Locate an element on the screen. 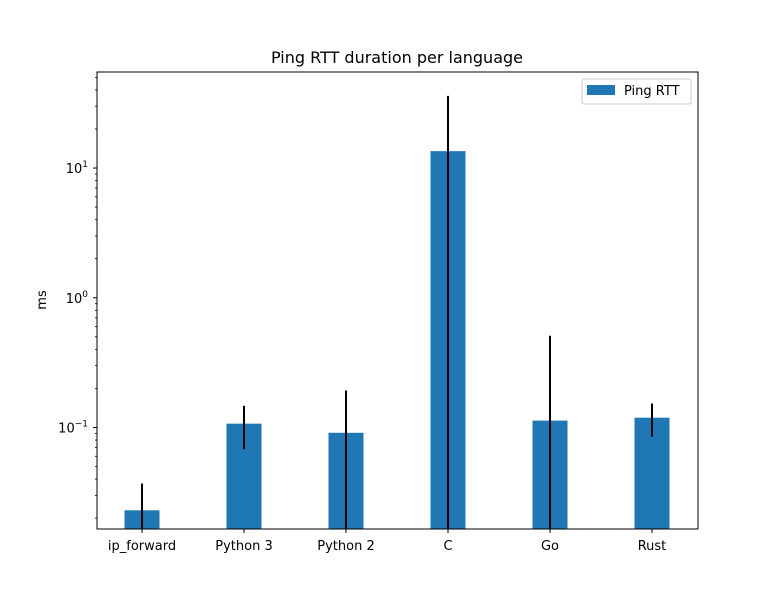 Image resolution: width=776 pixels, height=594 pixels. x-tick-label-5: Rust is located at coordinates (652, 546).